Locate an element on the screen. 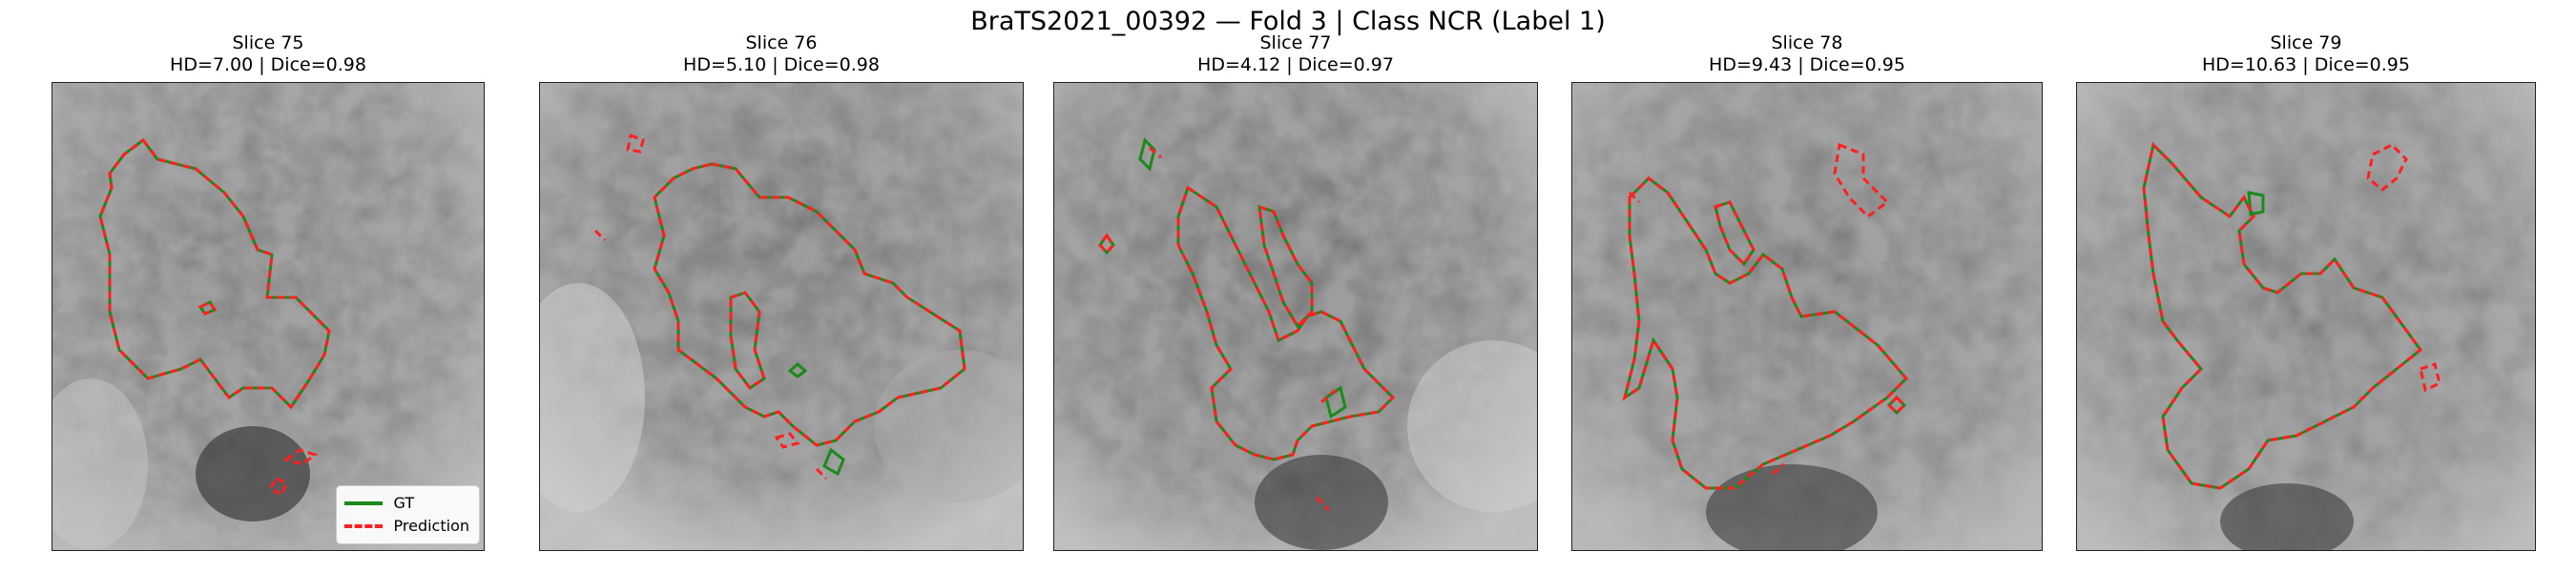 This screenshot has width=2576, height=572. slice-metrics: HD=4.12 | Dice=0.97 is located at coordinates (1295, 64).